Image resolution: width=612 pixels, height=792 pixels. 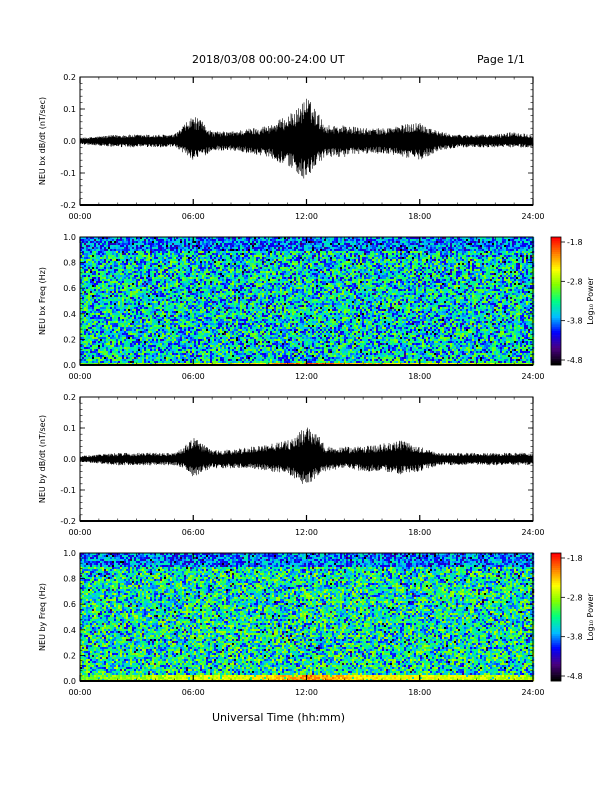 What do you see at coordinates (501, 59) in the screenshot?
I see `page-number: Page 1/1` at bounding box center [501, 59].